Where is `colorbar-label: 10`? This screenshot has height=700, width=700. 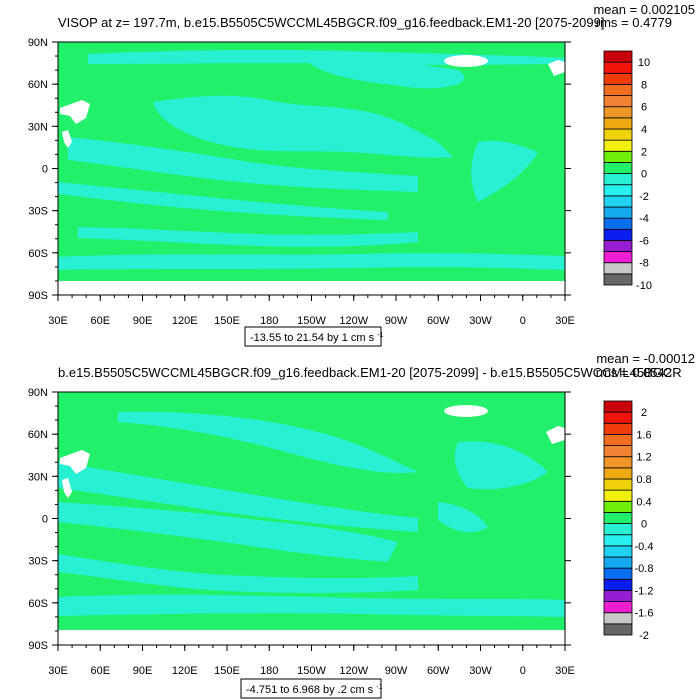 colorbar-label: 10 is located at coordinates (644, 63).